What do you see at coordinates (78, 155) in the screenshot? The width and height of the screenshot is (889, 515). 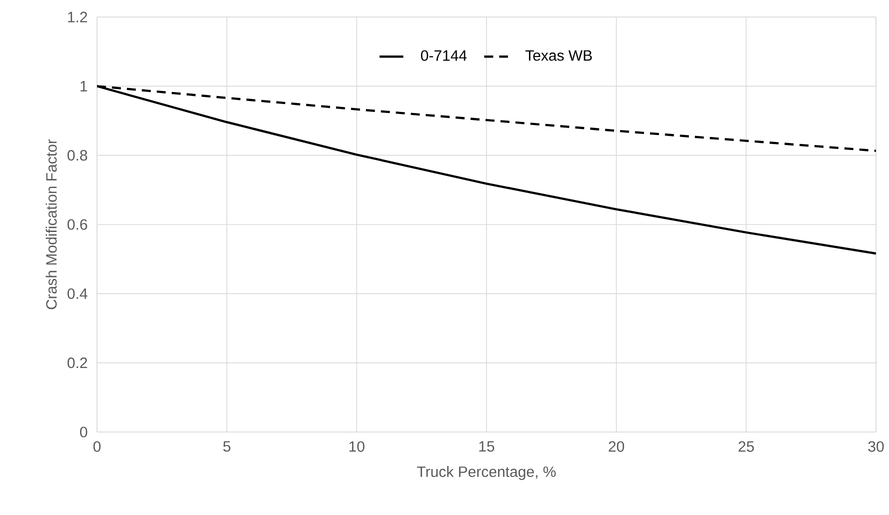 I see `y-tick-label: 0.8` at bounding box center [78, 155].